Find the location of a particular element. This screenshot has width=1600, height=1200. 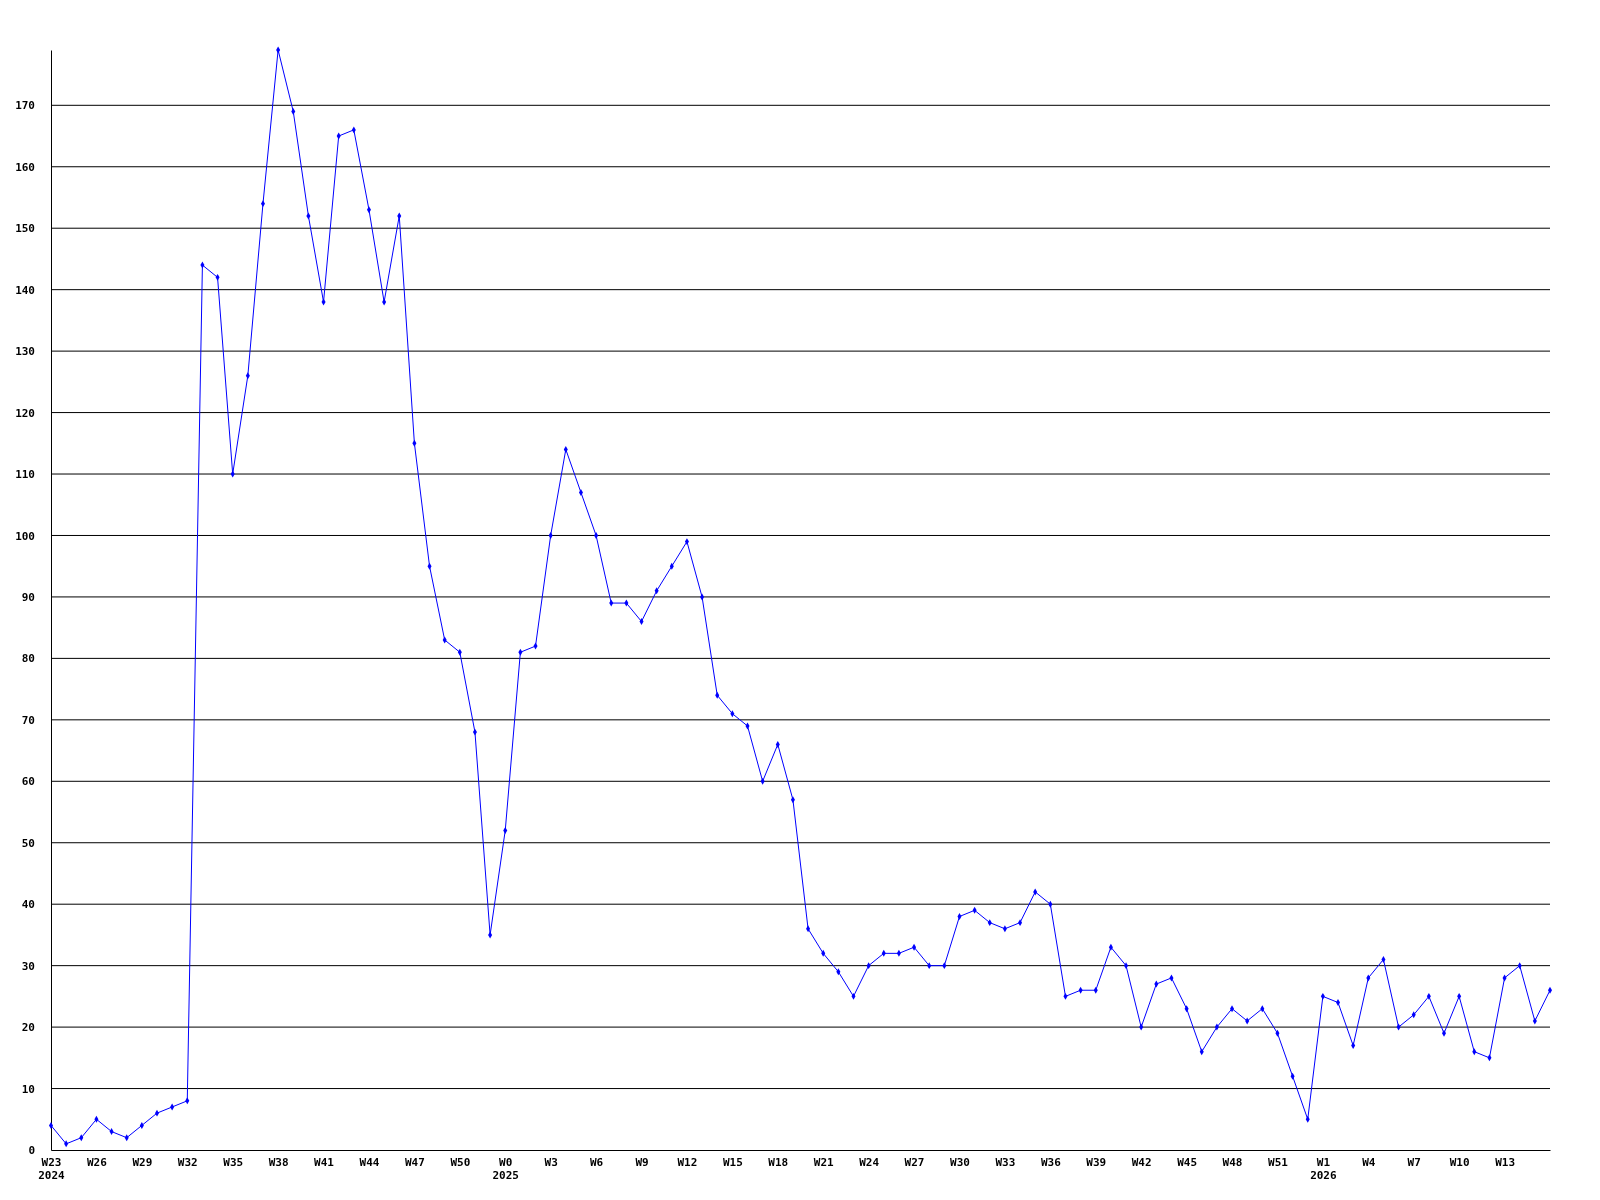

y-tick-label: 150 is located at coordinates (25, 229).